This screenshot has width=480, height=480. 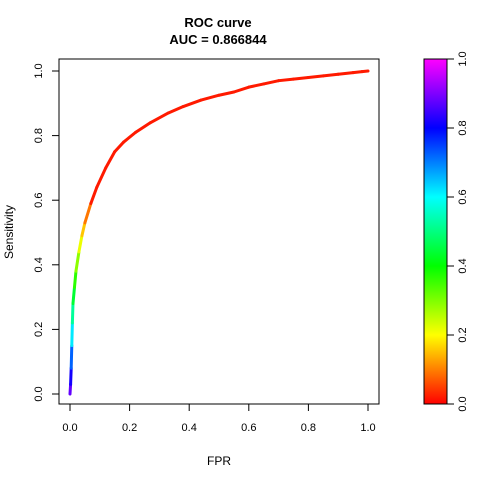 I want to click on colorbar-tick-label: 0.4, so click(x=463, y=265).